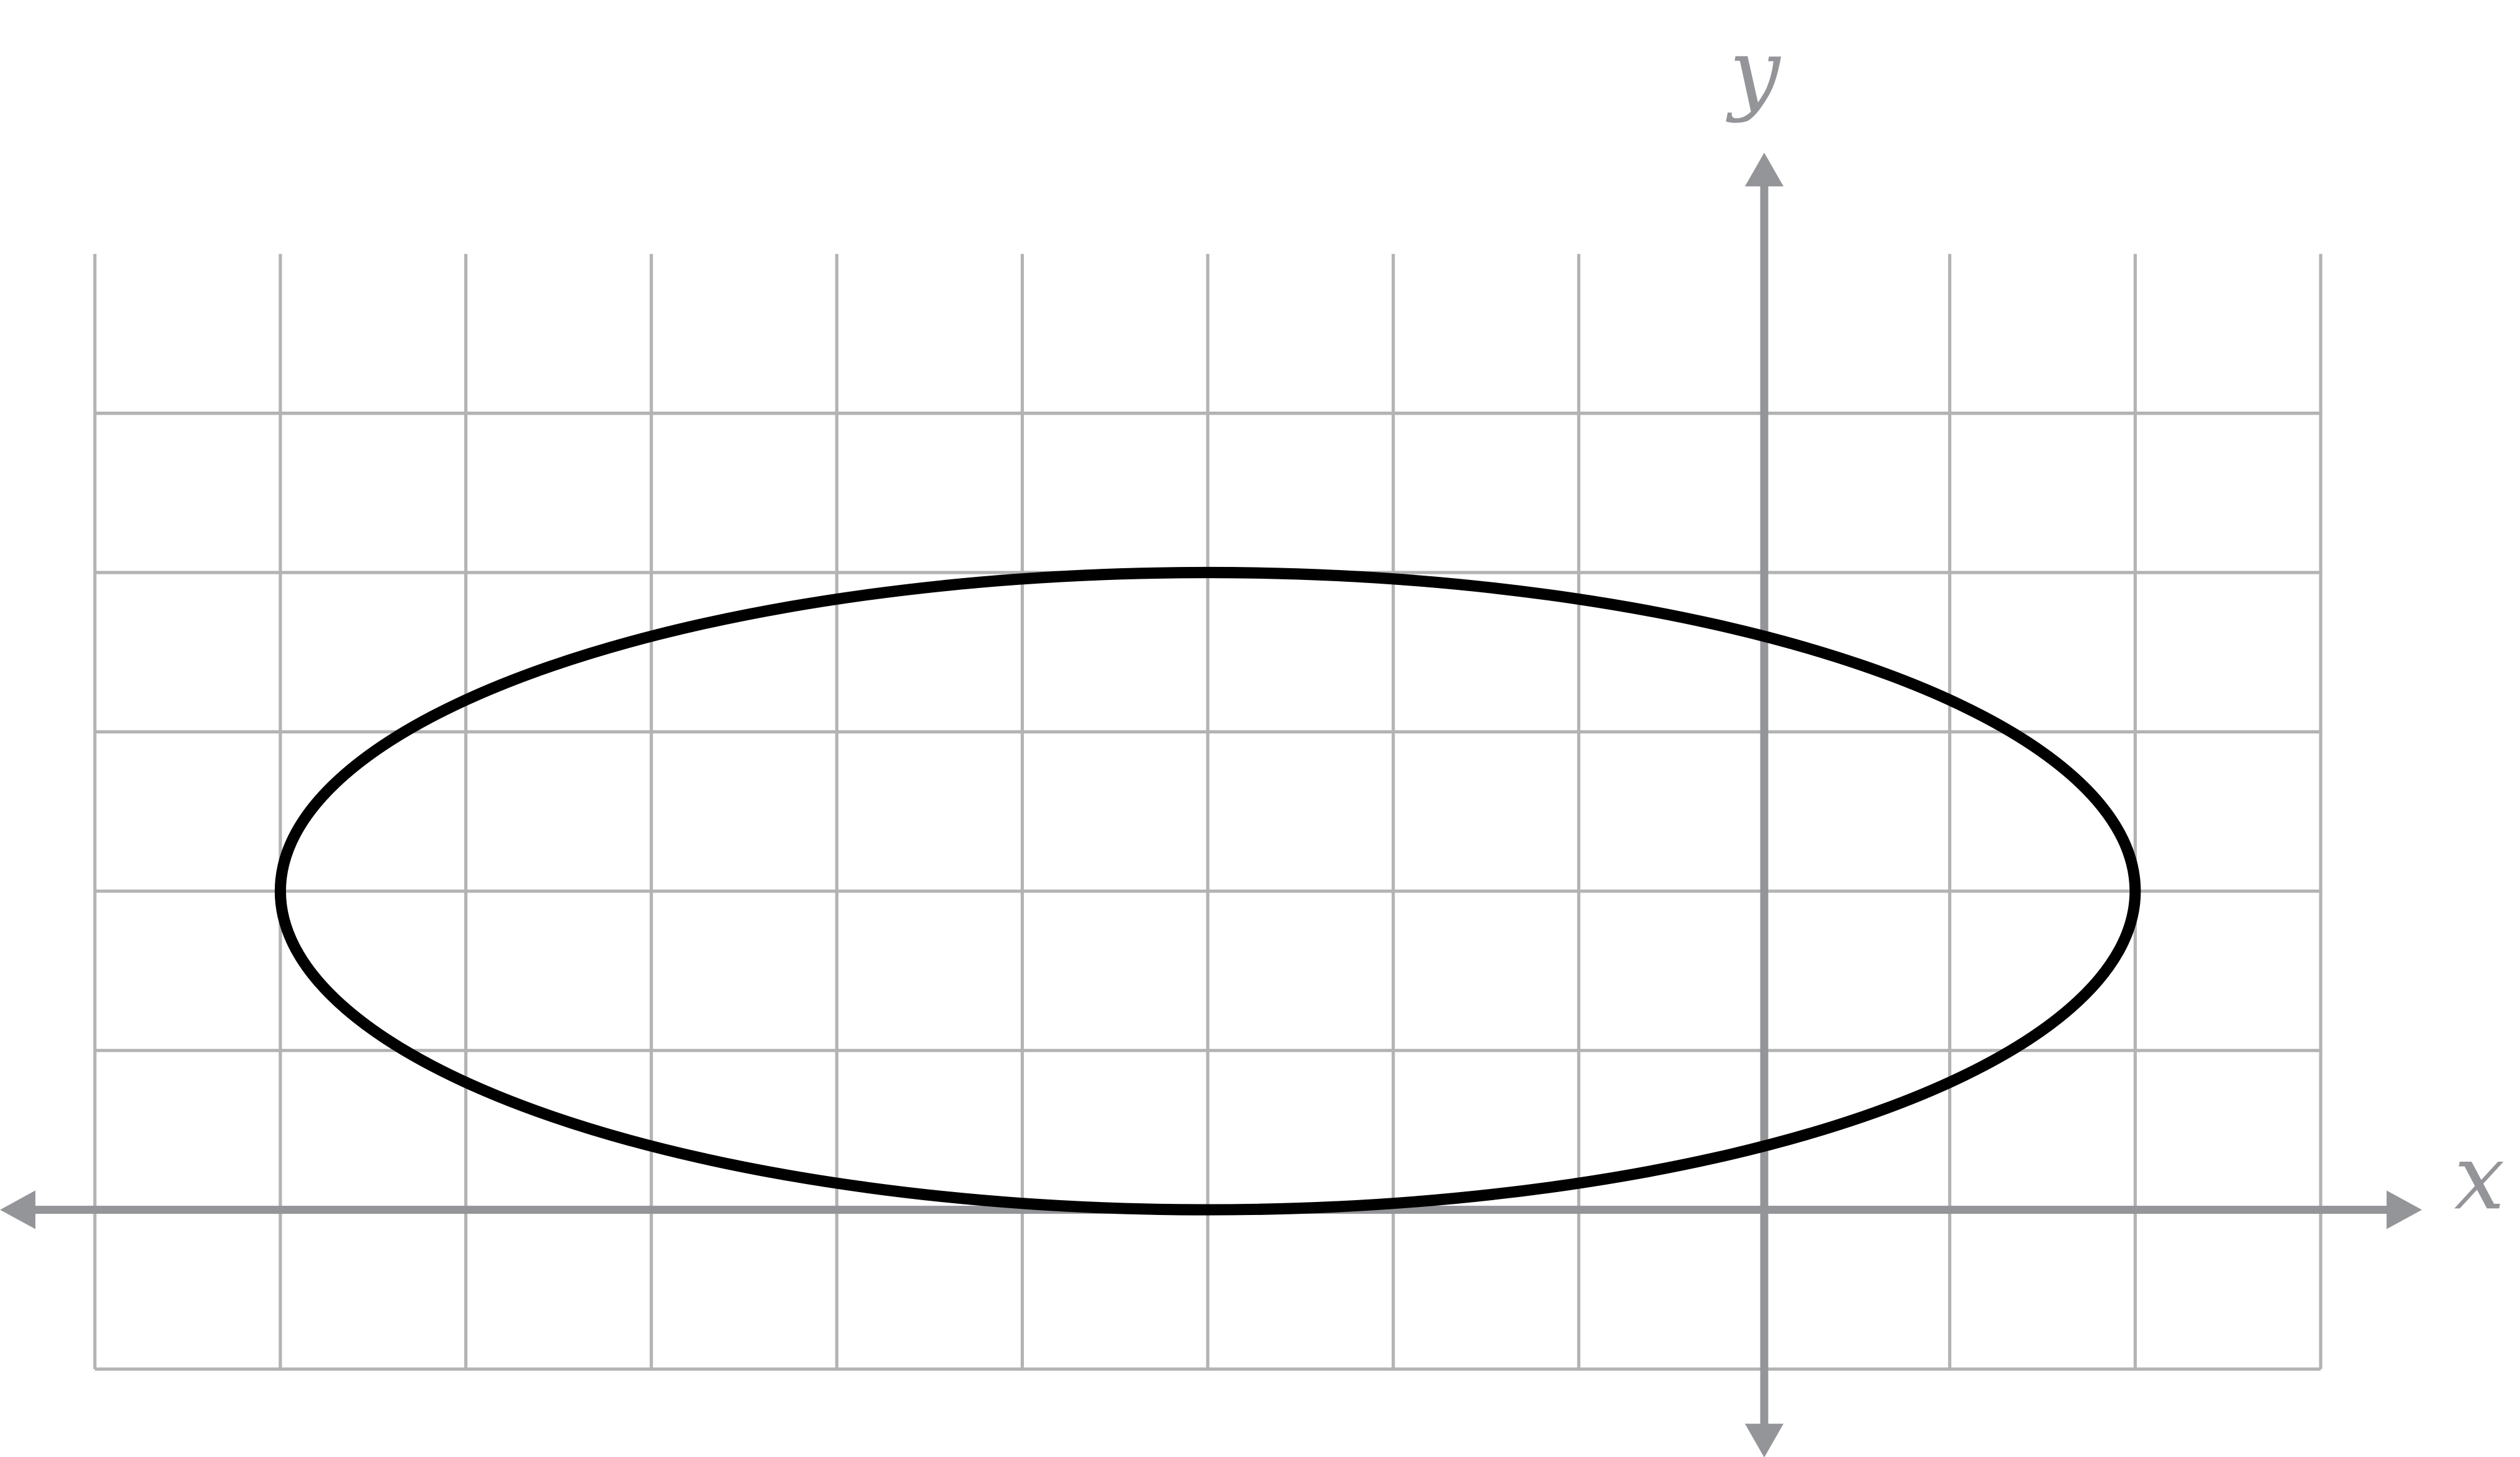 This screenshot has width=2520, height=1457. I want to click on y-axis-arrow-up, so click(1764, 170).